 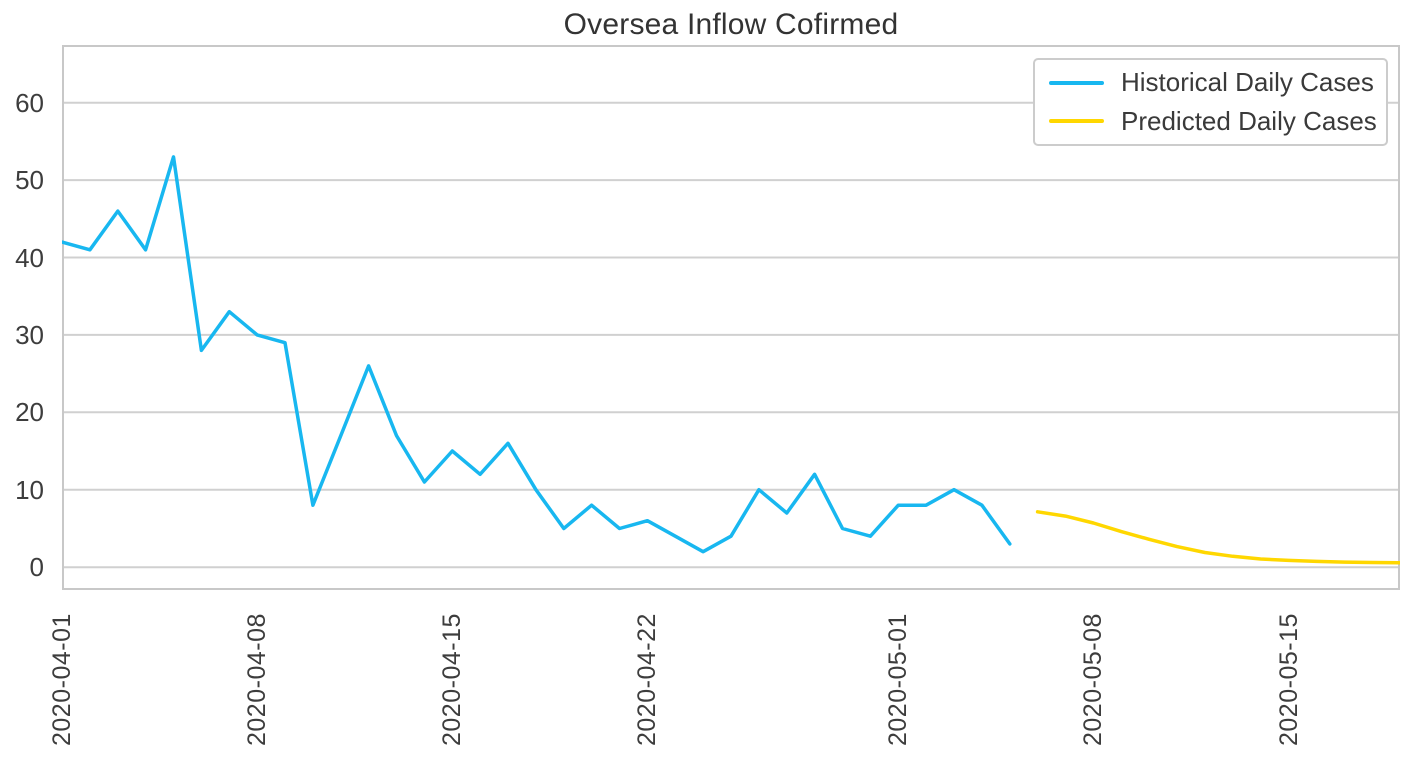 I want to click on legend-item-predicted: Predicted Daily Cases, so click(x=1210, y=121).